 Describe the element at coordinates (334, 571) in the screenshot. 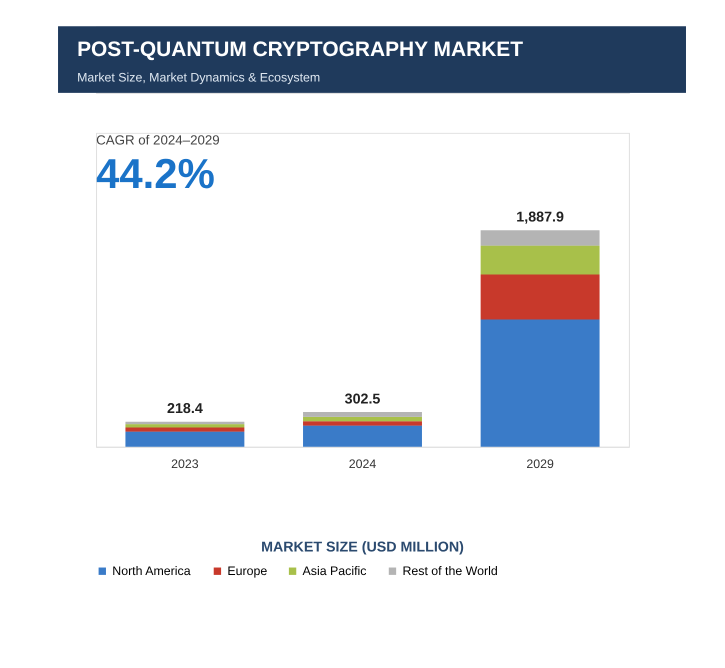

I see `legend-label: Asia Pacific` at that location.